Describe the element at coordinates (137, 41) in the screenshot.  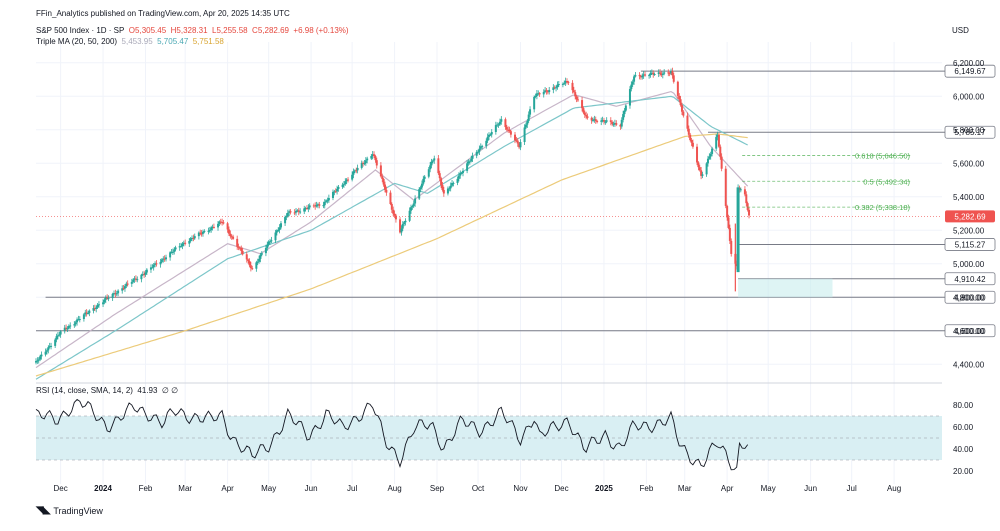
I see `ma20-value: 5,453.95` at that location.